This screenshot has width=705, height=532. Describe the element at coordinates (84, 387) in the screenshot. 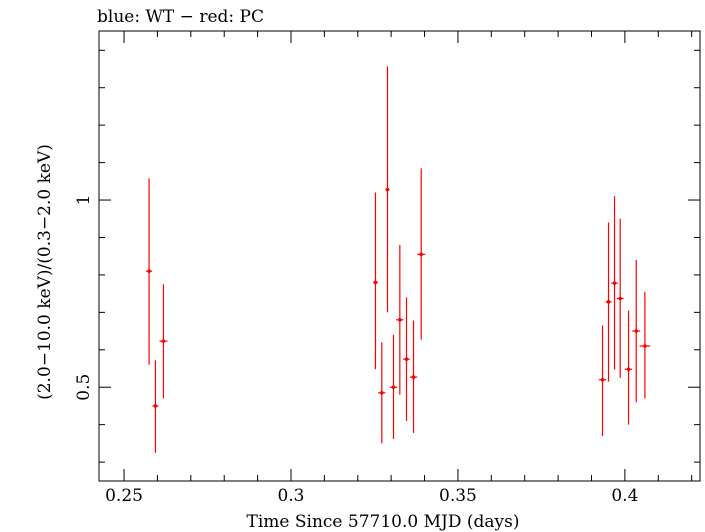

I see `y-tick-label: 0.5` at that location.